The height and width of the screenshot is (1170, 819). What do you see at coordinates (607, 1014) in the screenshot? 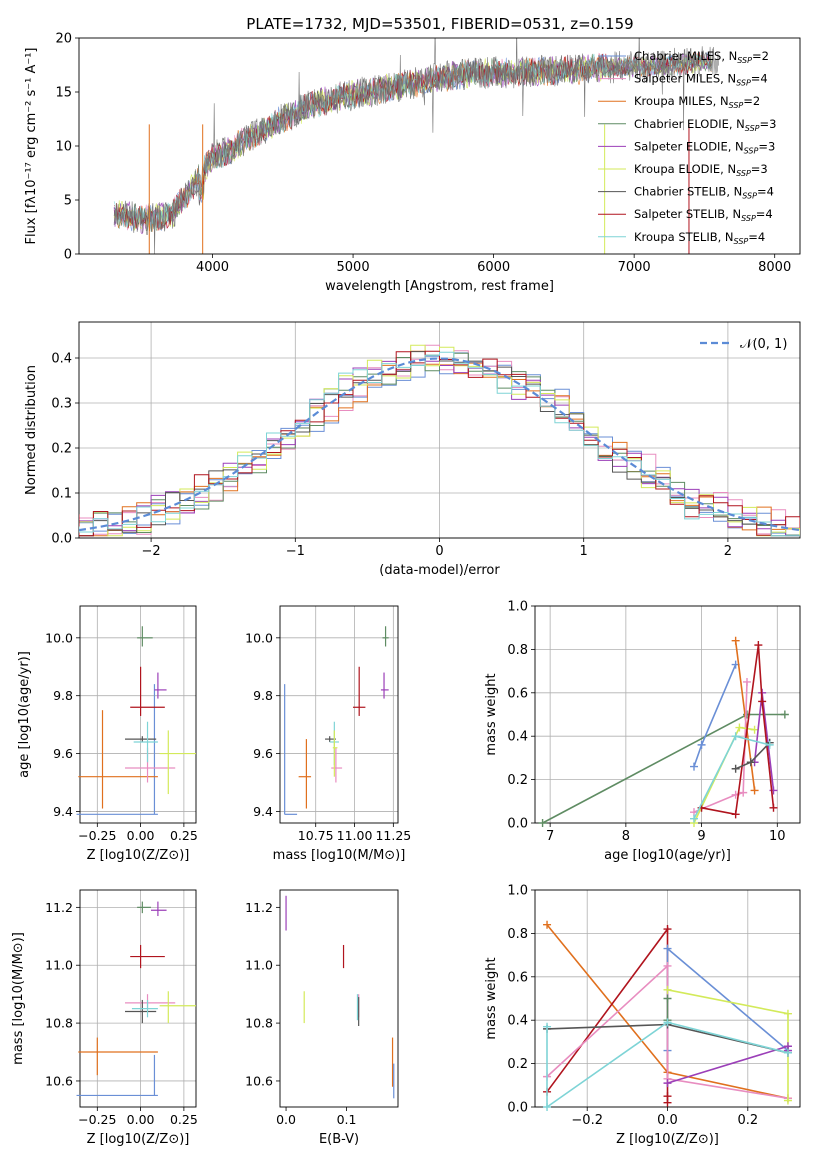
I see `weight-line-salpeter_stelib` at bounding box center [607, 1014].